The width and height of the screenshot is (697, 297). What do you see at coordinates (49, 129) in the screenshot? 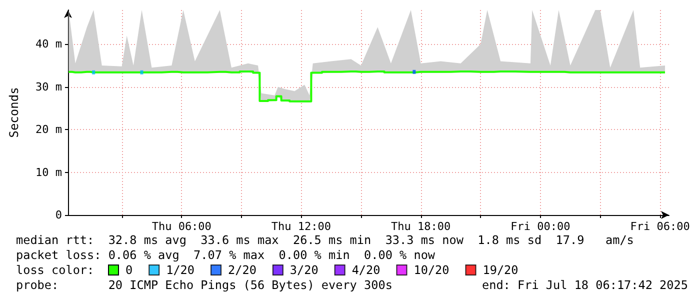
I see `y-tick-label: 20 m` at bounding box center [49, 129].